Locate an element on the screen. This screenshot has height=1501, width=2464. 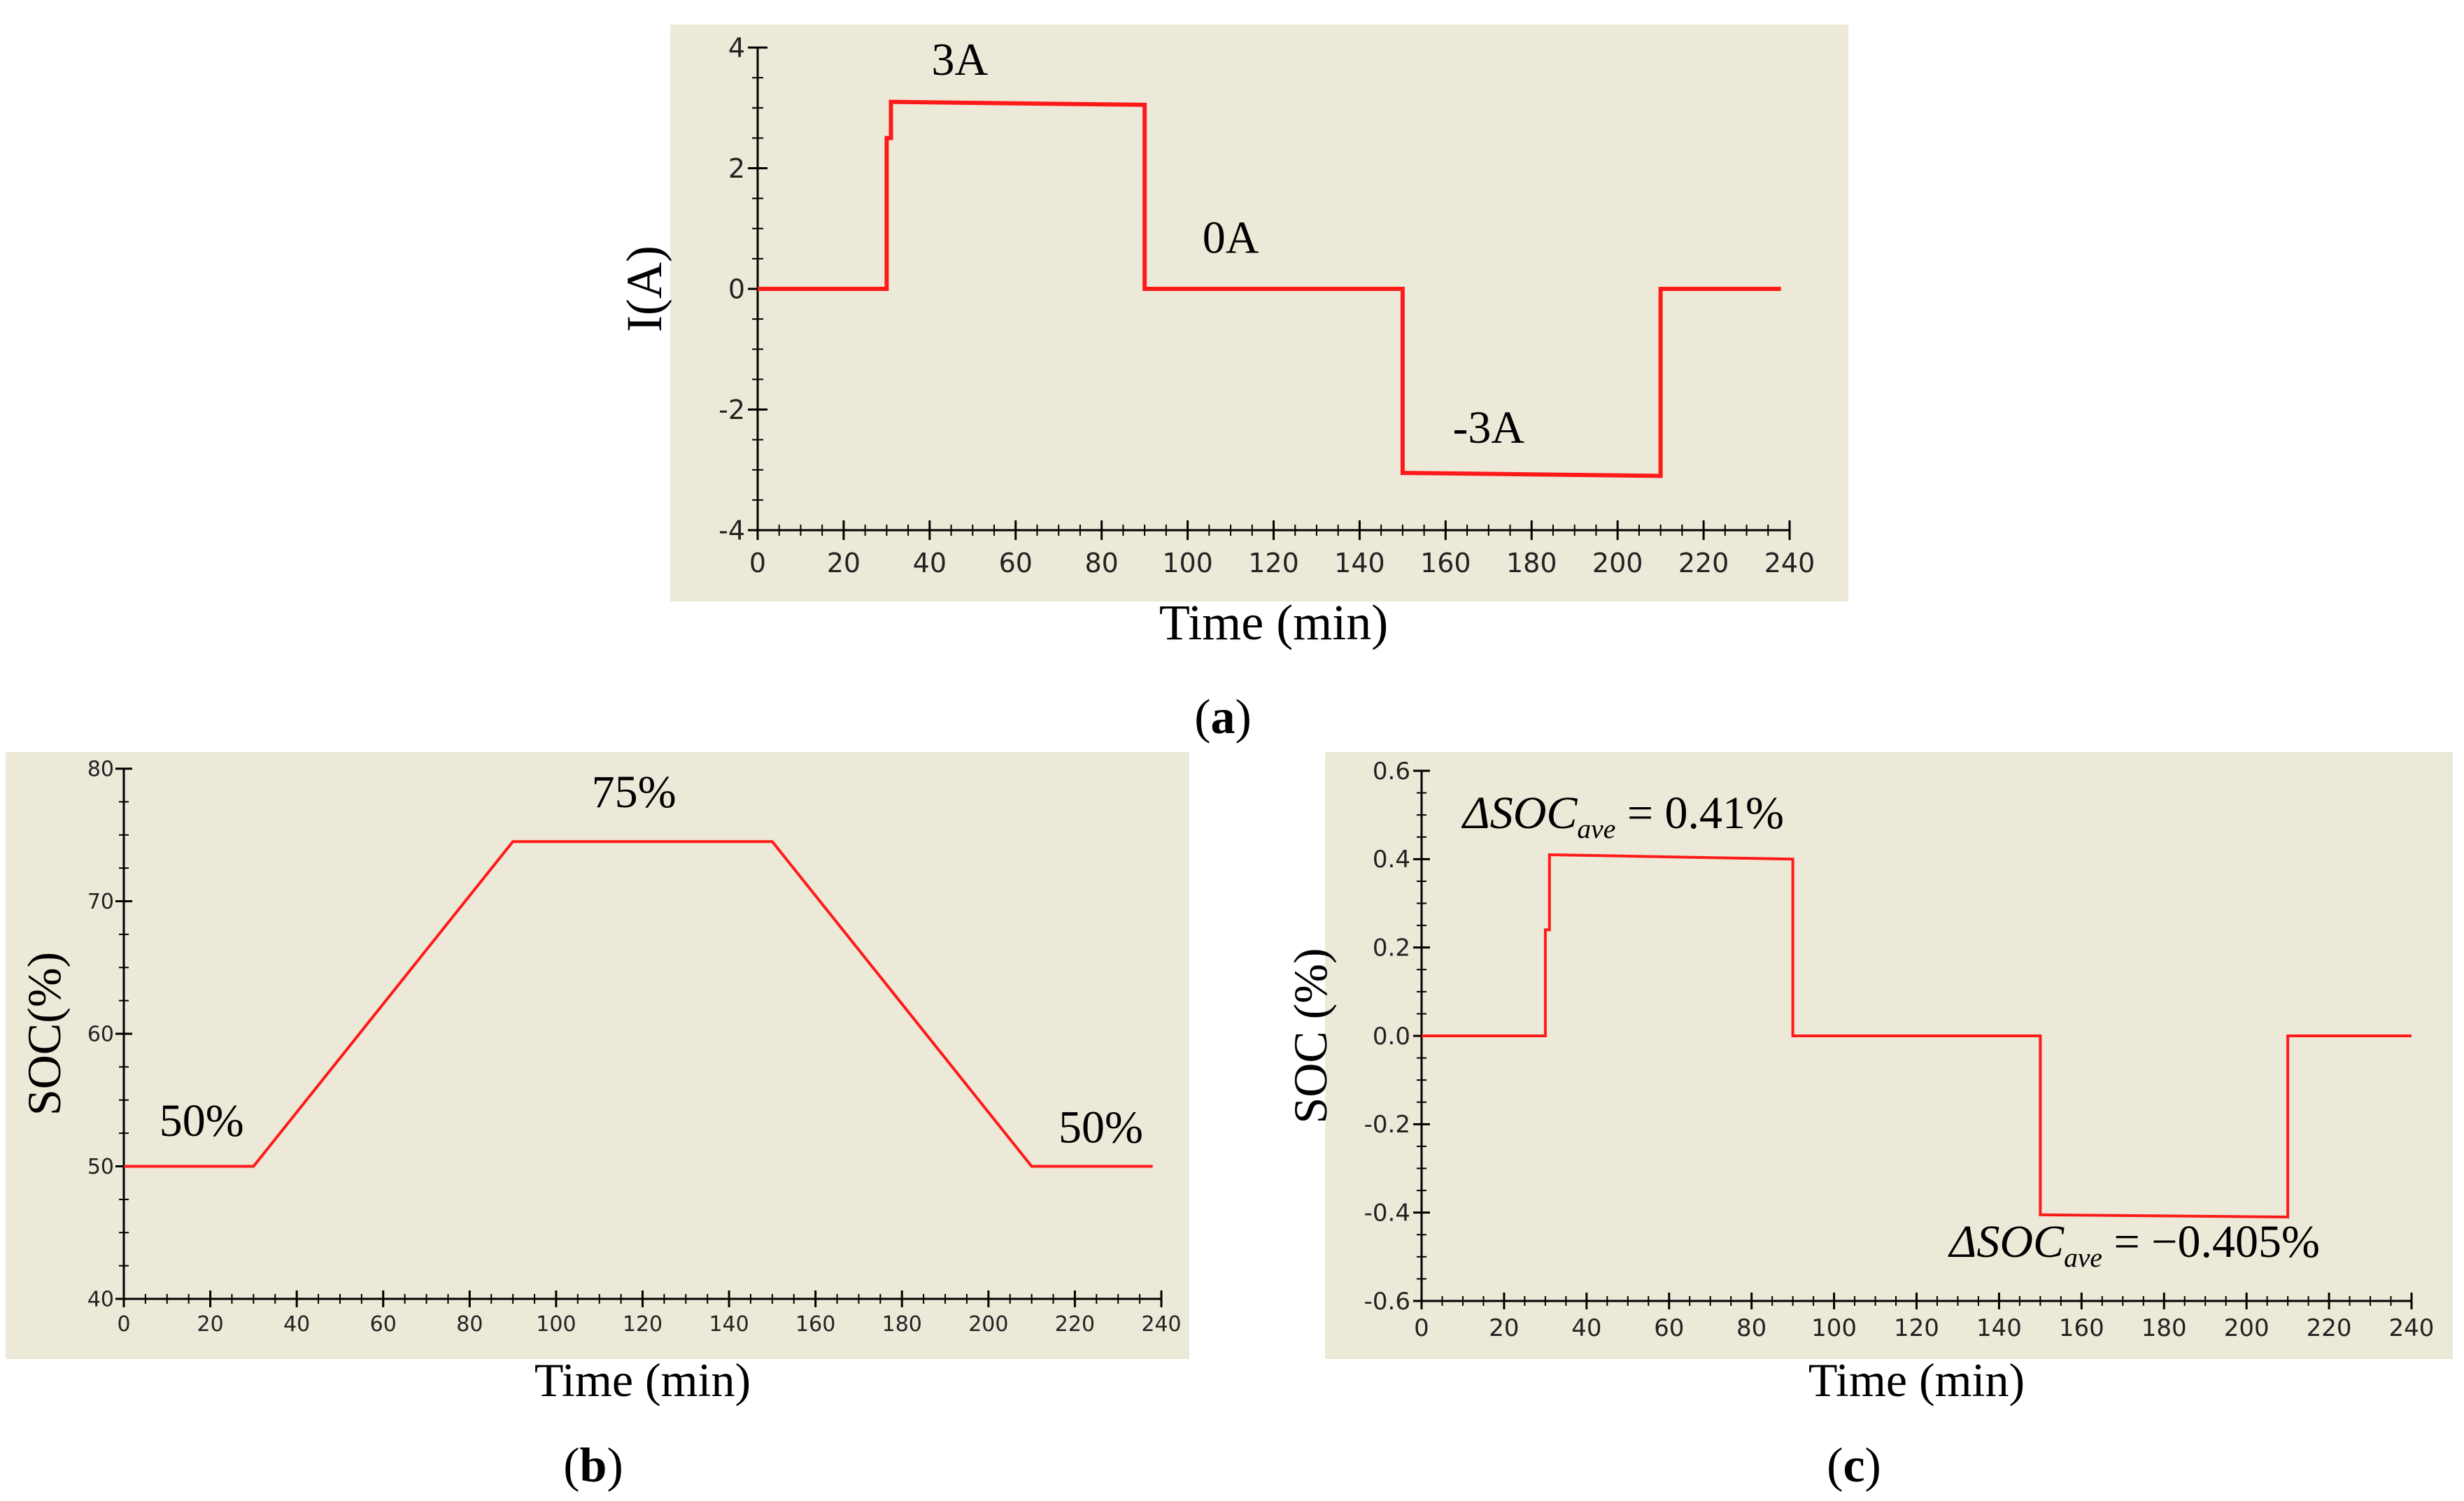
panel-label: (b) is located at coordinates (593, 1466).